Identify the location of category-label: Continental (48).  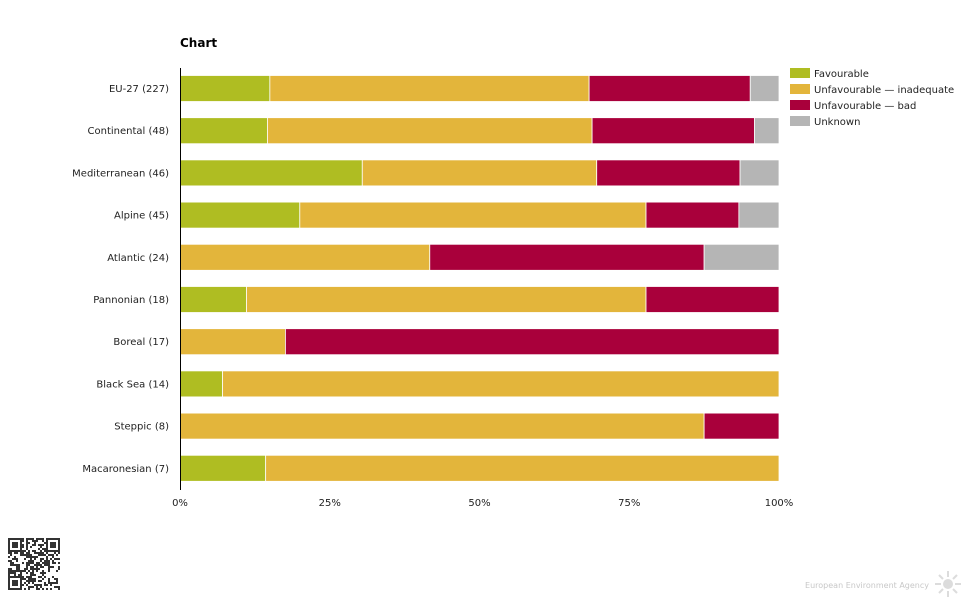
(129, 131).